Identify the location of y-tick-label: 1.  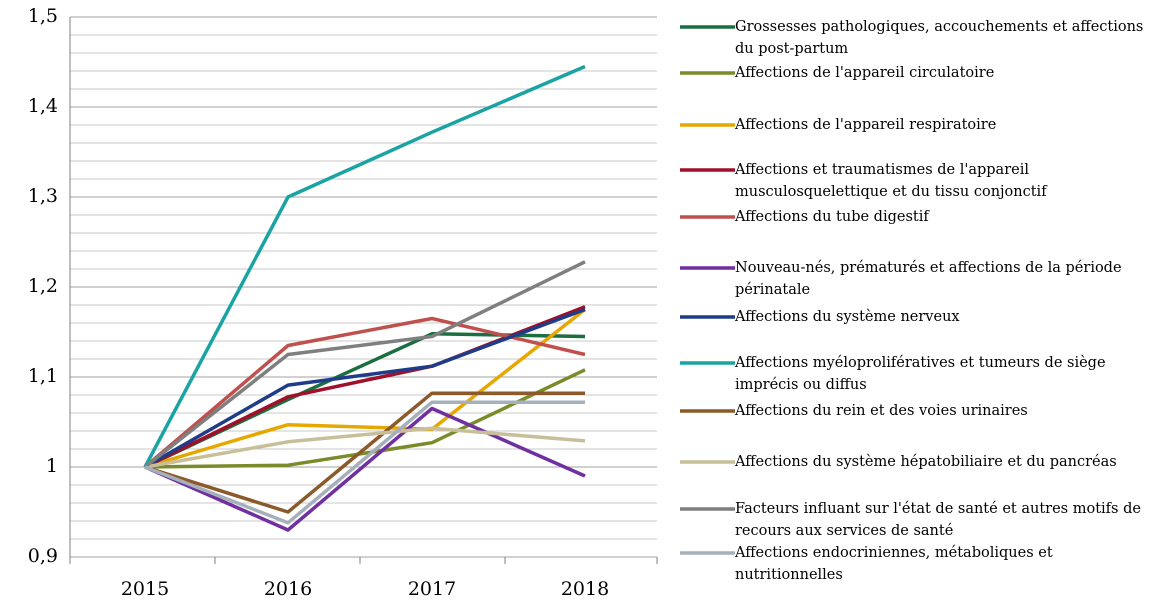
(52, 466).